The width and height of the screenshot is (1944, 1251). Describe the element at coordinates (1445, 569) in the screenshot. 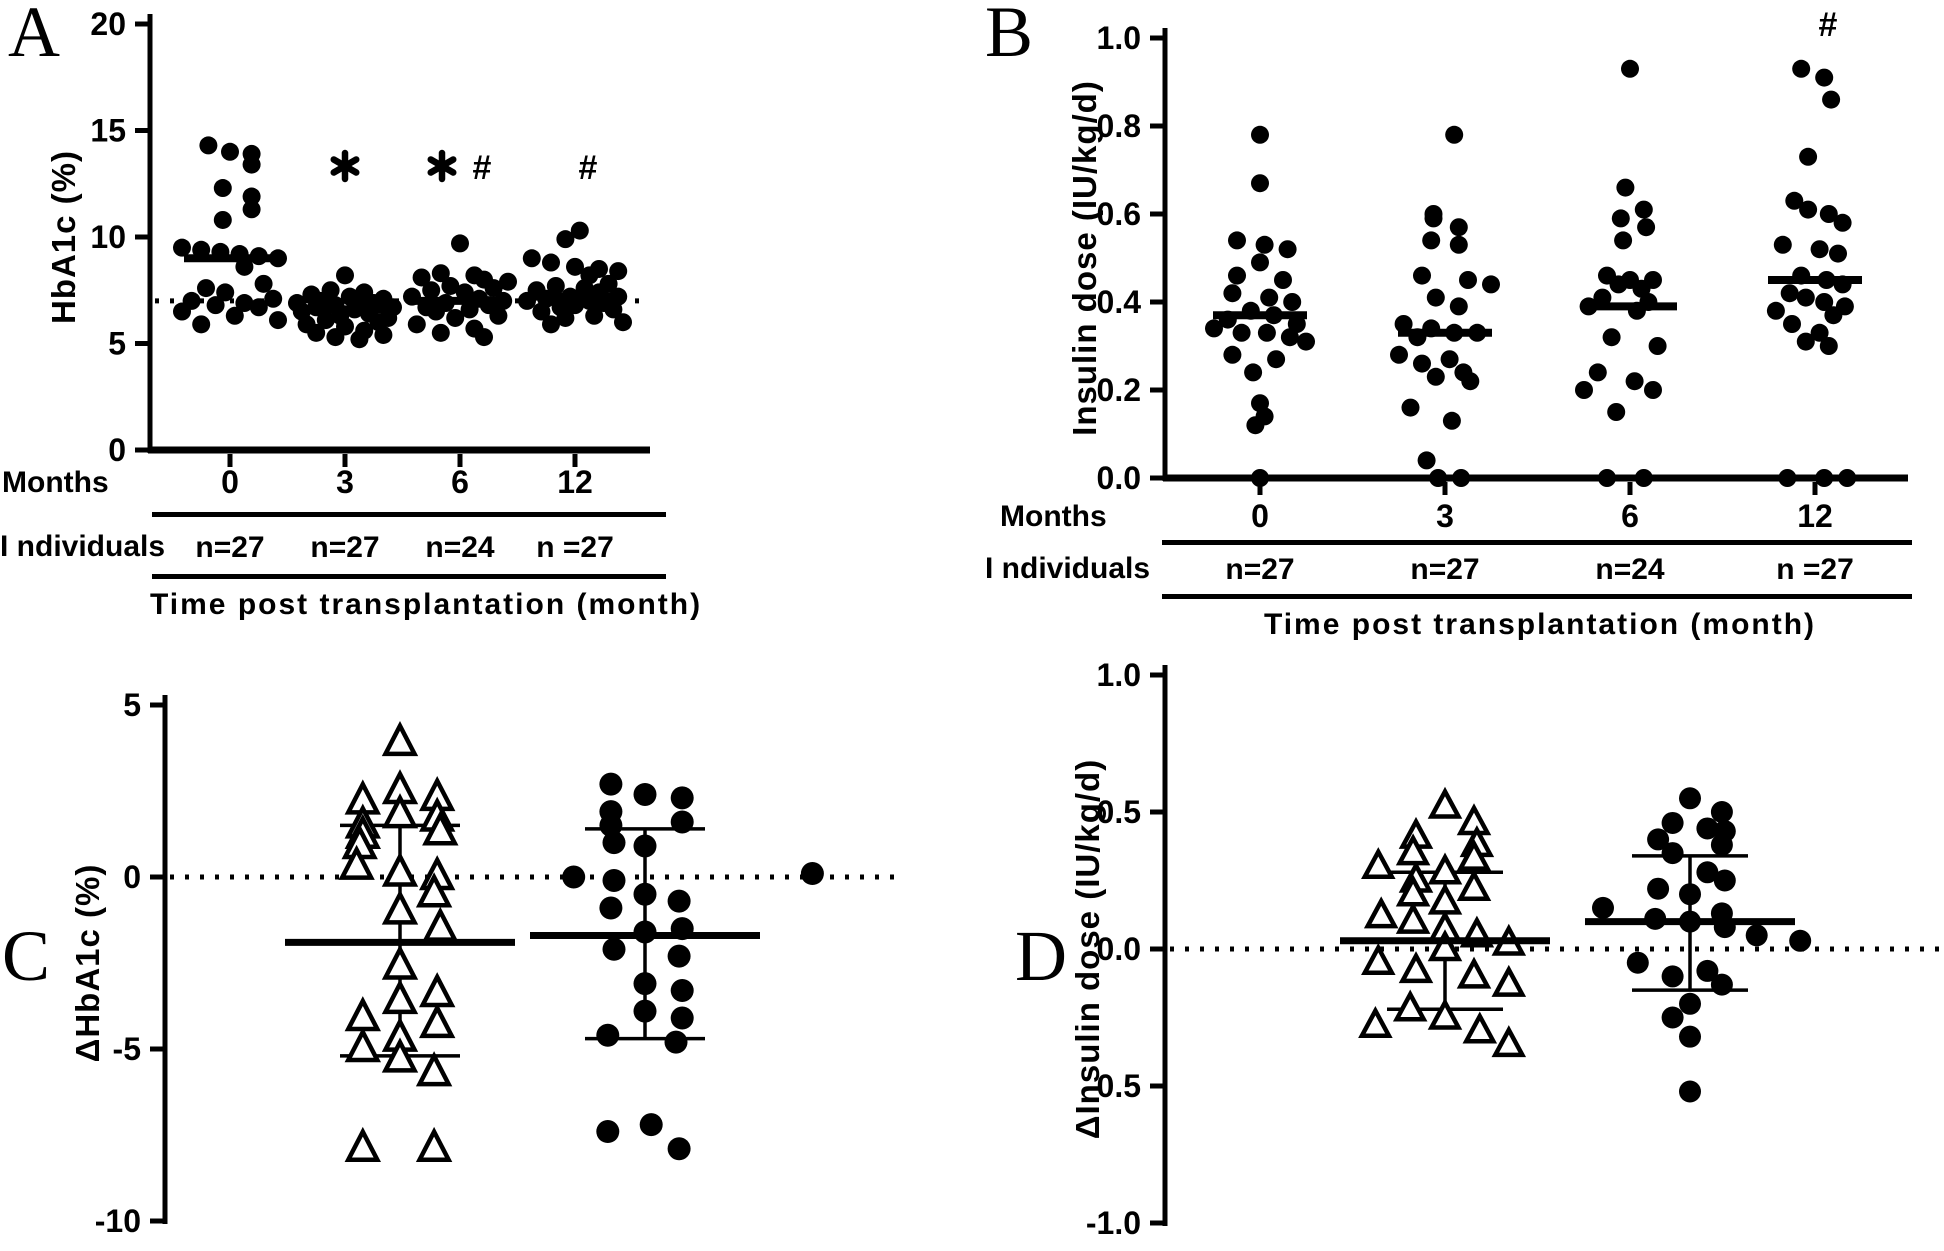

I see `panel-b-individuals-value-1: n=27` at that location.